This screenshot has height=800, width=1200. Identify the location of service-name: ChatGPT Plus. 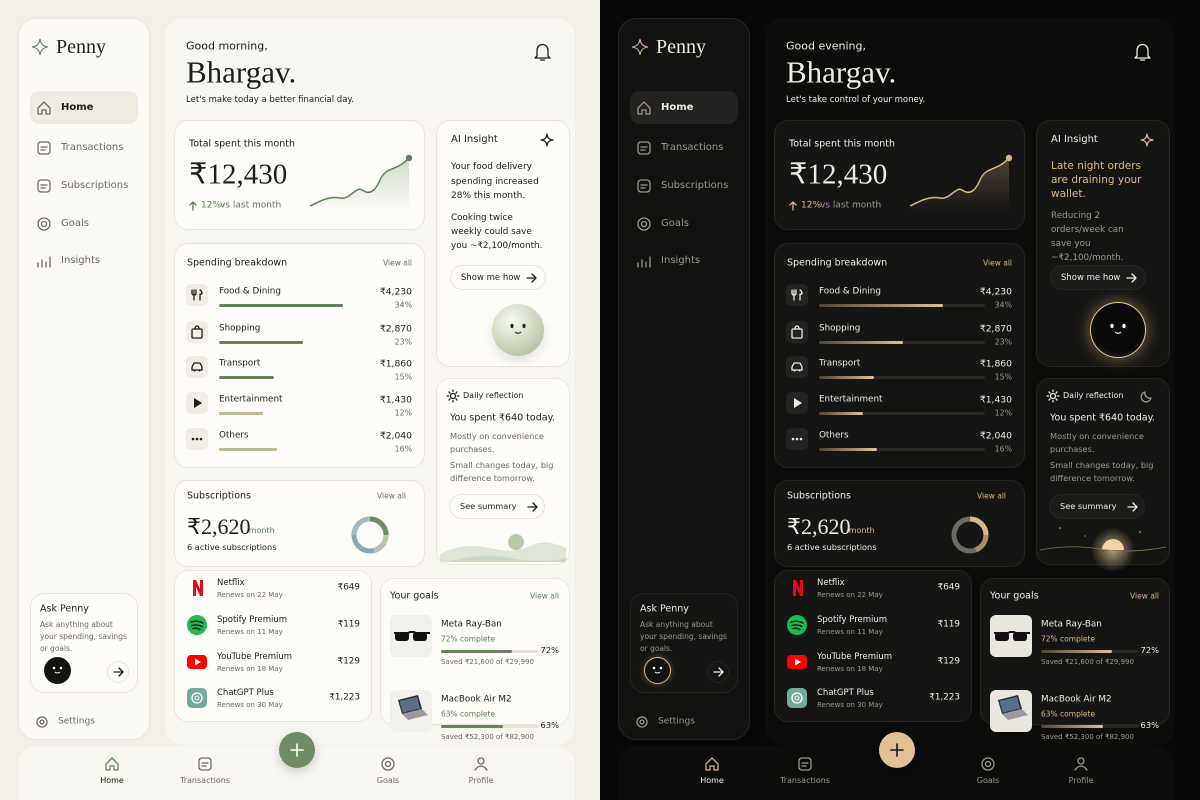
(245, 692).